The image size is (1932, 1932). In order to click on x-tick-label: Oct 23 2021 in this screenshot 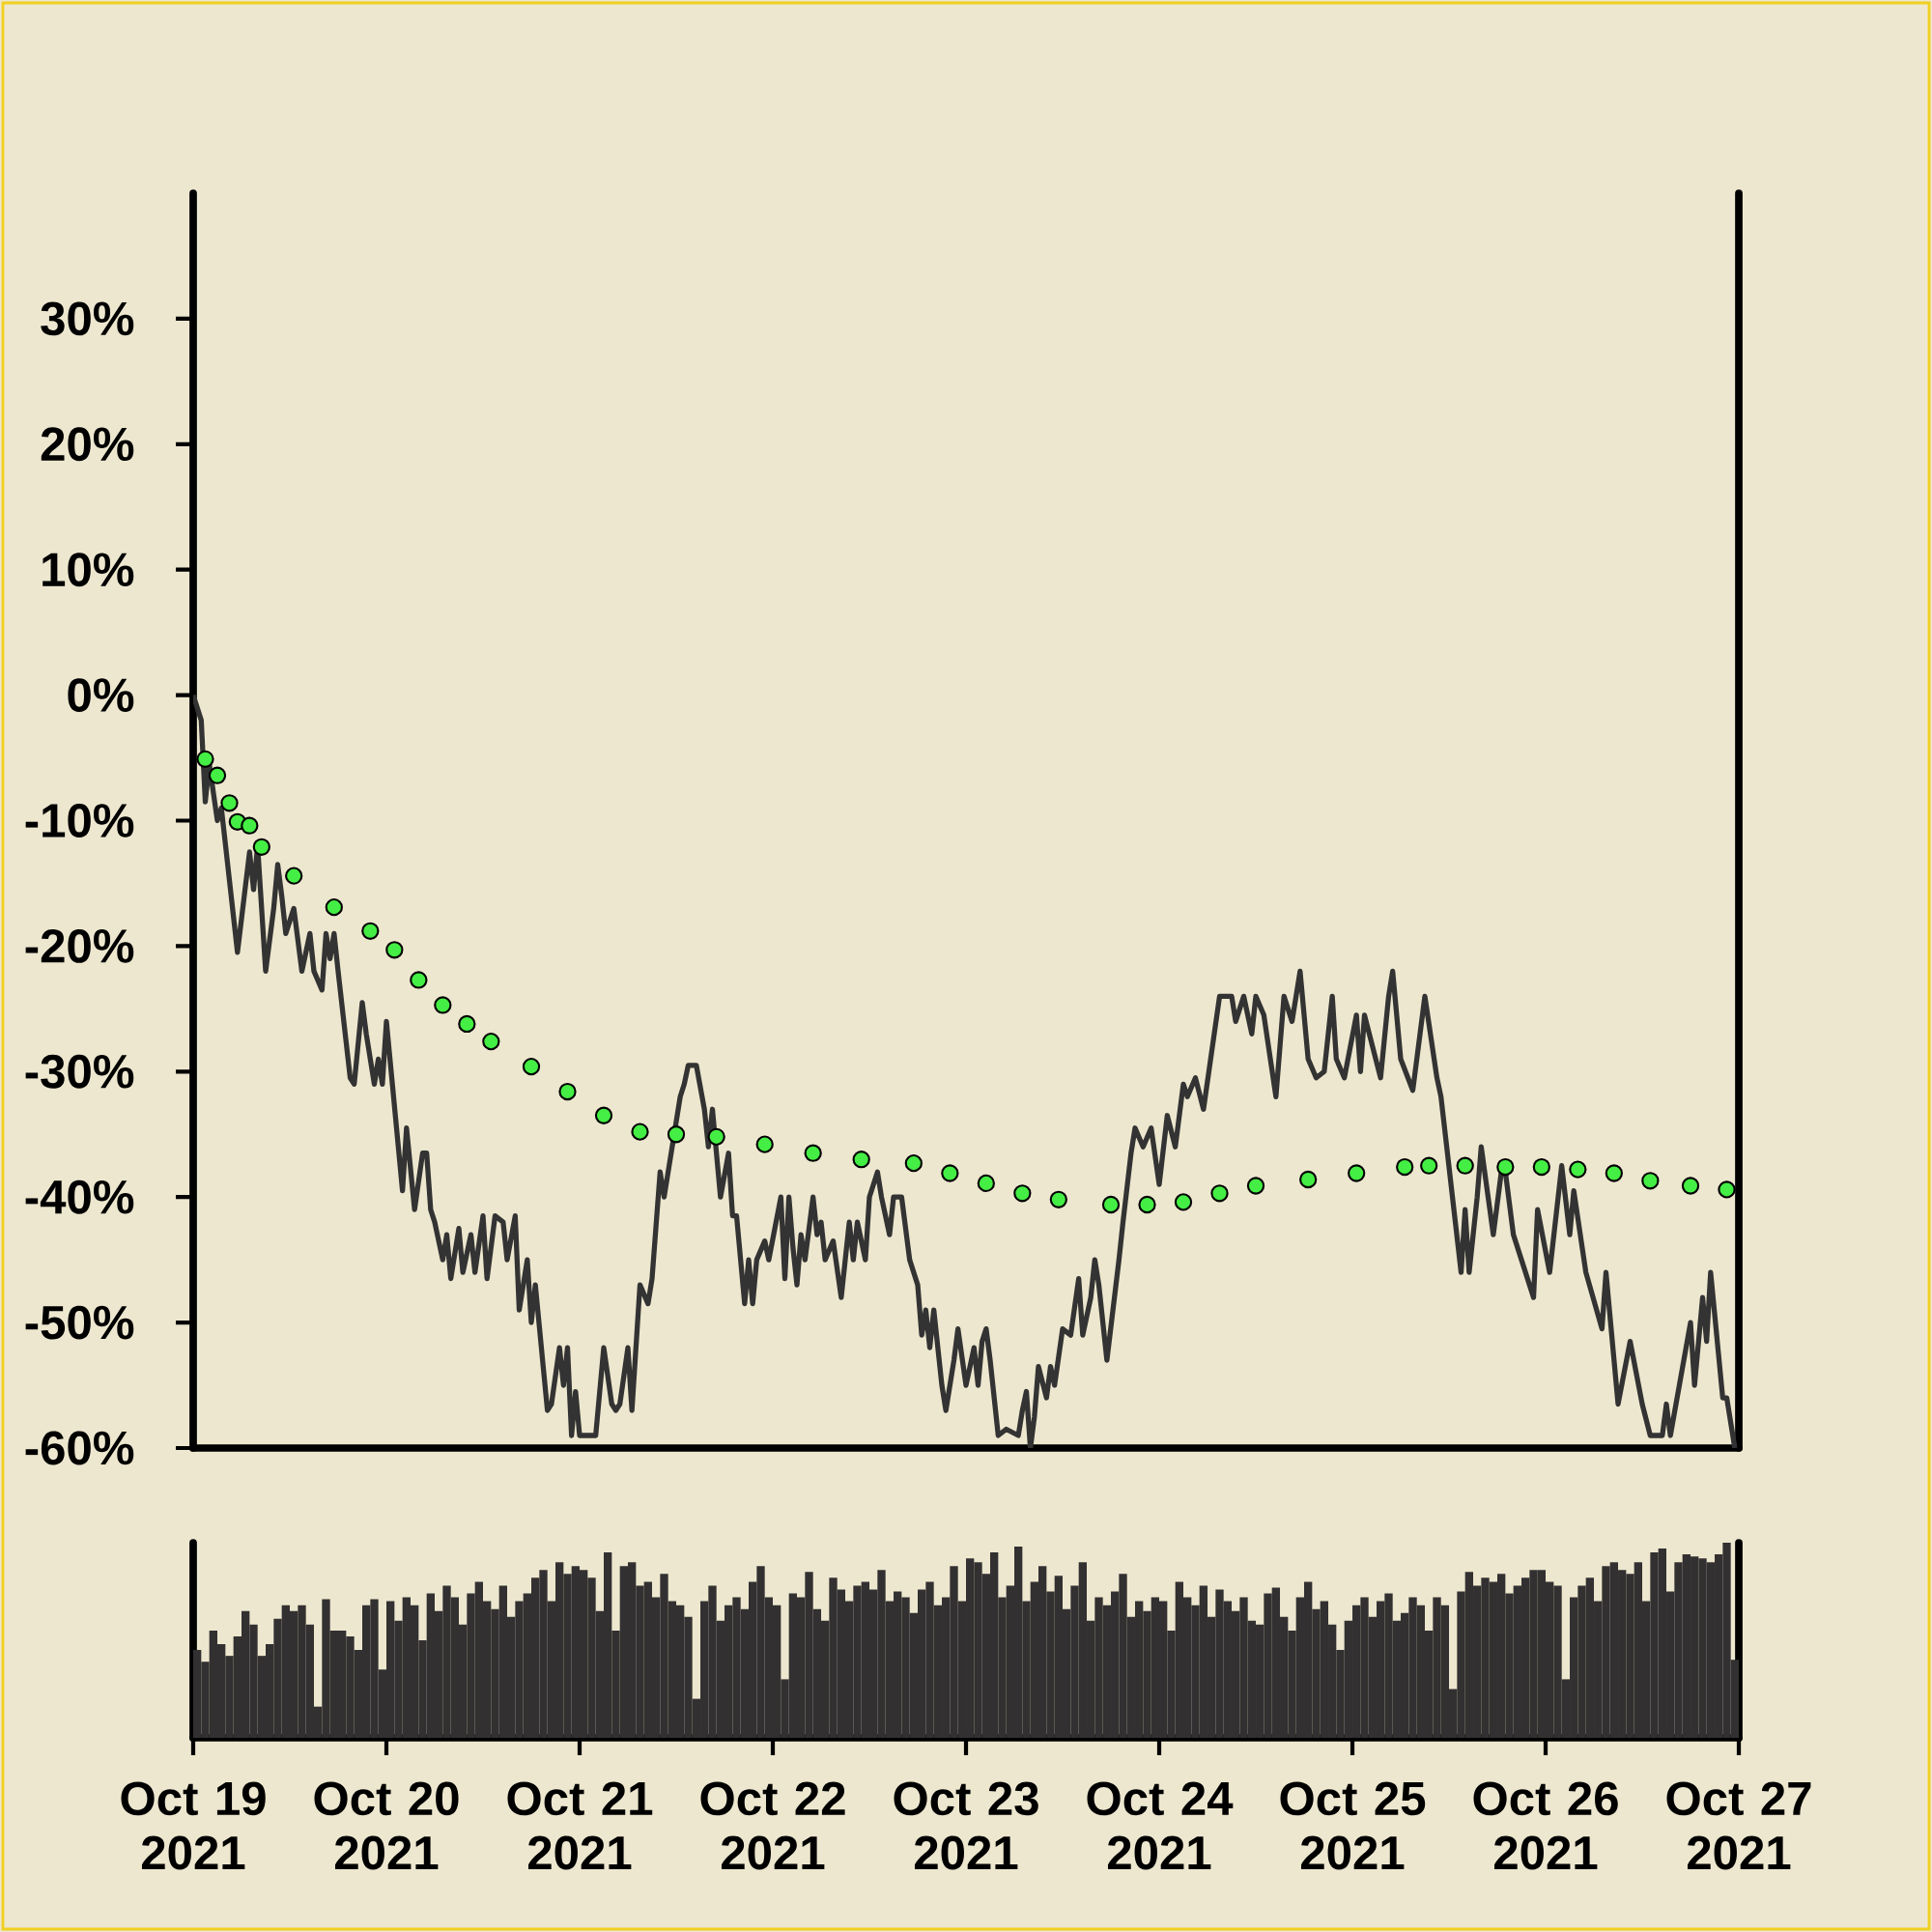, I will do `click(966, 1825)`.